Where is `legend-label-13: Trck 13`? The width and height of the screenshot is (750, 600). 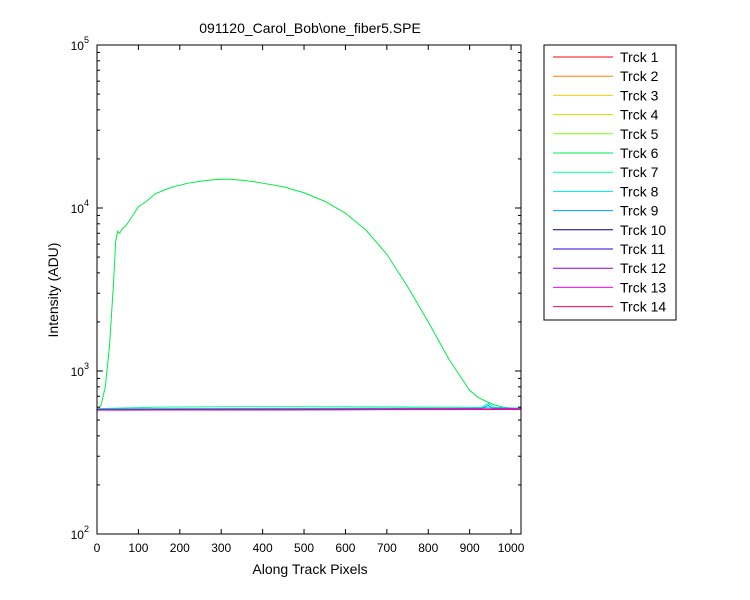 legend-label-13: Trck 13 is located at coordinates (643, 287).